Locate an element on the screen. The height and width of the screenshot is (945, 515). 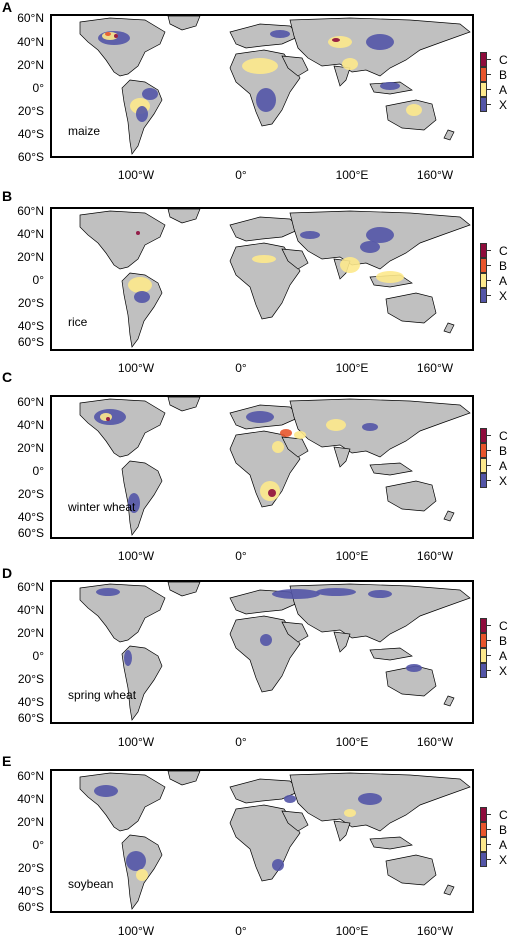
panel-letter: C is located at coordinates (7, 377).